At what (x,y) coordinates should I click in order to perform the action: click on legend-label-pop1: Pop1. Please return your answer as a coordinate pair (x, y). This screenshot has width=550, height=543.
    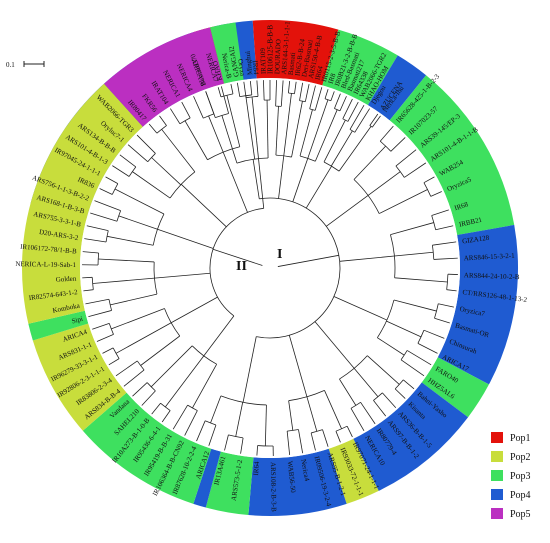
    Looking at the image, I should click on (520, 438).